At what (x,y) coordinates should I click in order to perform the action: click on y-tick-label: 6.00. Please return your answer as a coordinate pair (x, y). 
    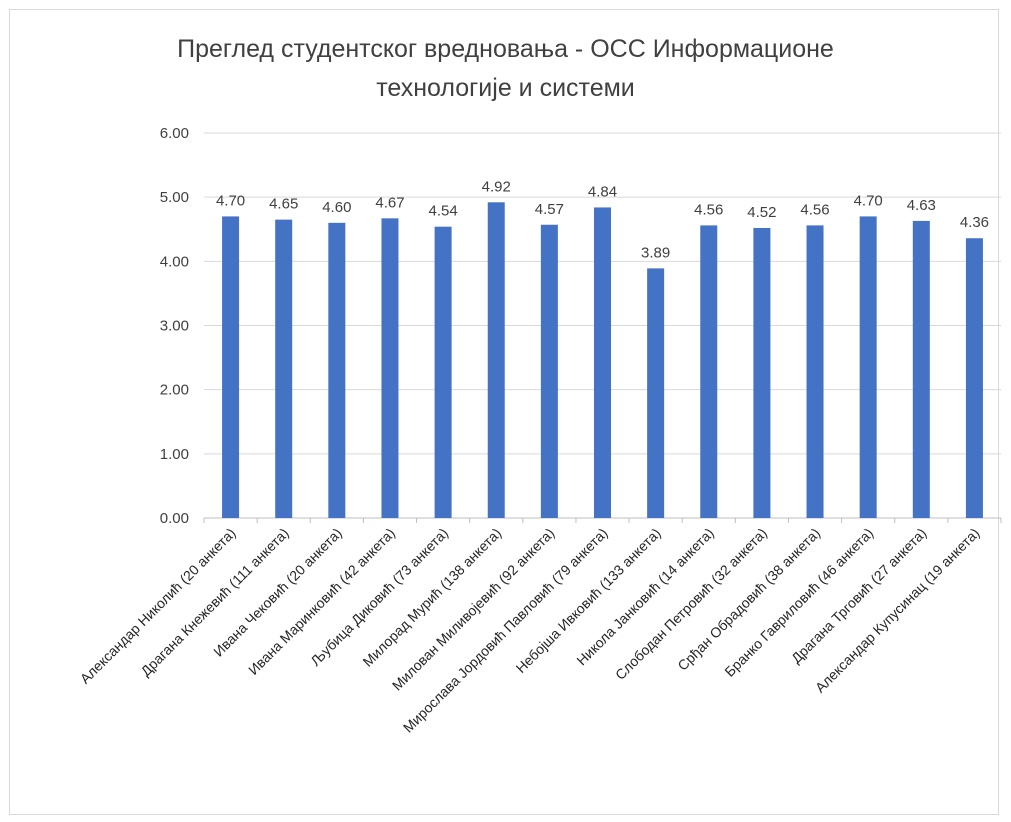
    Looking at the image, I should click on (174, 133).